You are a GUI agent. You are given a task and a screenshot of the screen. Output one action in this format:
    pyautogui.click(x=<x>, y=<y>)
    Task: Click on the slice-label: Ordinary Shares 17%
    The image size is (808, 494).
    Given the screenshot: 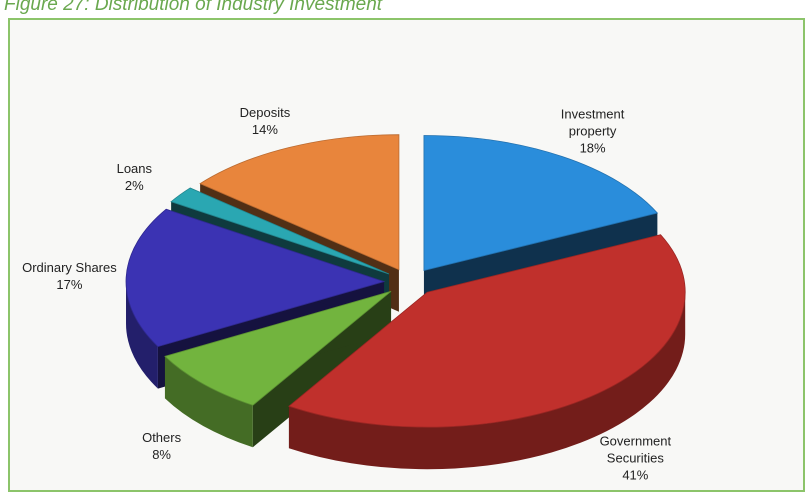 What is the action you would take?
    pyautogui.click(x=69, y=276)
    